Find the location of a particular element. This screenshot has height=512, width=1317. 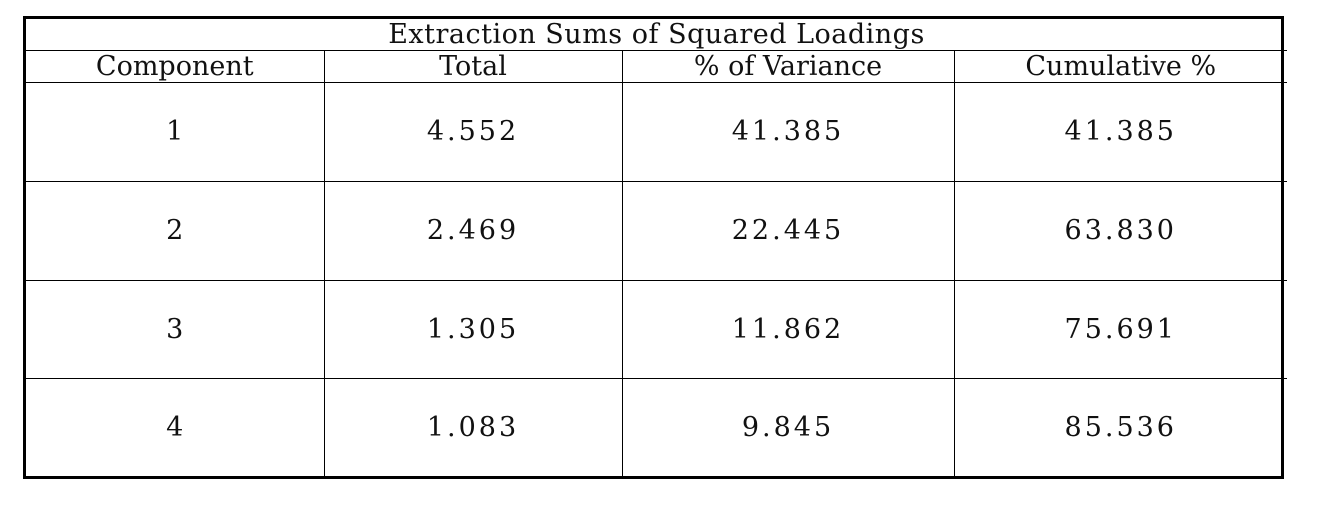

cell-variance: 11.862 is located at coordinates (788, 329).